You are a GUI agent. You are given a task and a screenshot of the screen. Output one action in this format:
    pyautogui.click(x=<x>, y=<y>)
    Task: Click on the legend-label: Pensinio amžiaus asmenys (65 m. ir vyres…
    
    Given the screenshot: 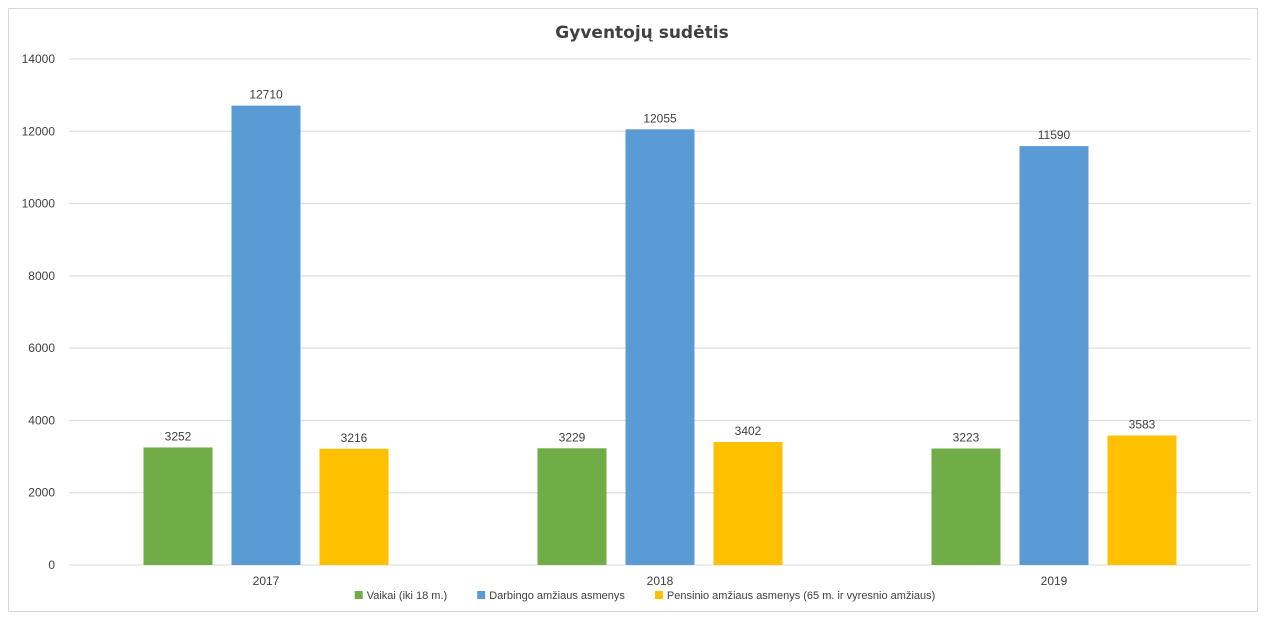 What is the action you would take?
    pyautogui.click(x=801, y=596)
    